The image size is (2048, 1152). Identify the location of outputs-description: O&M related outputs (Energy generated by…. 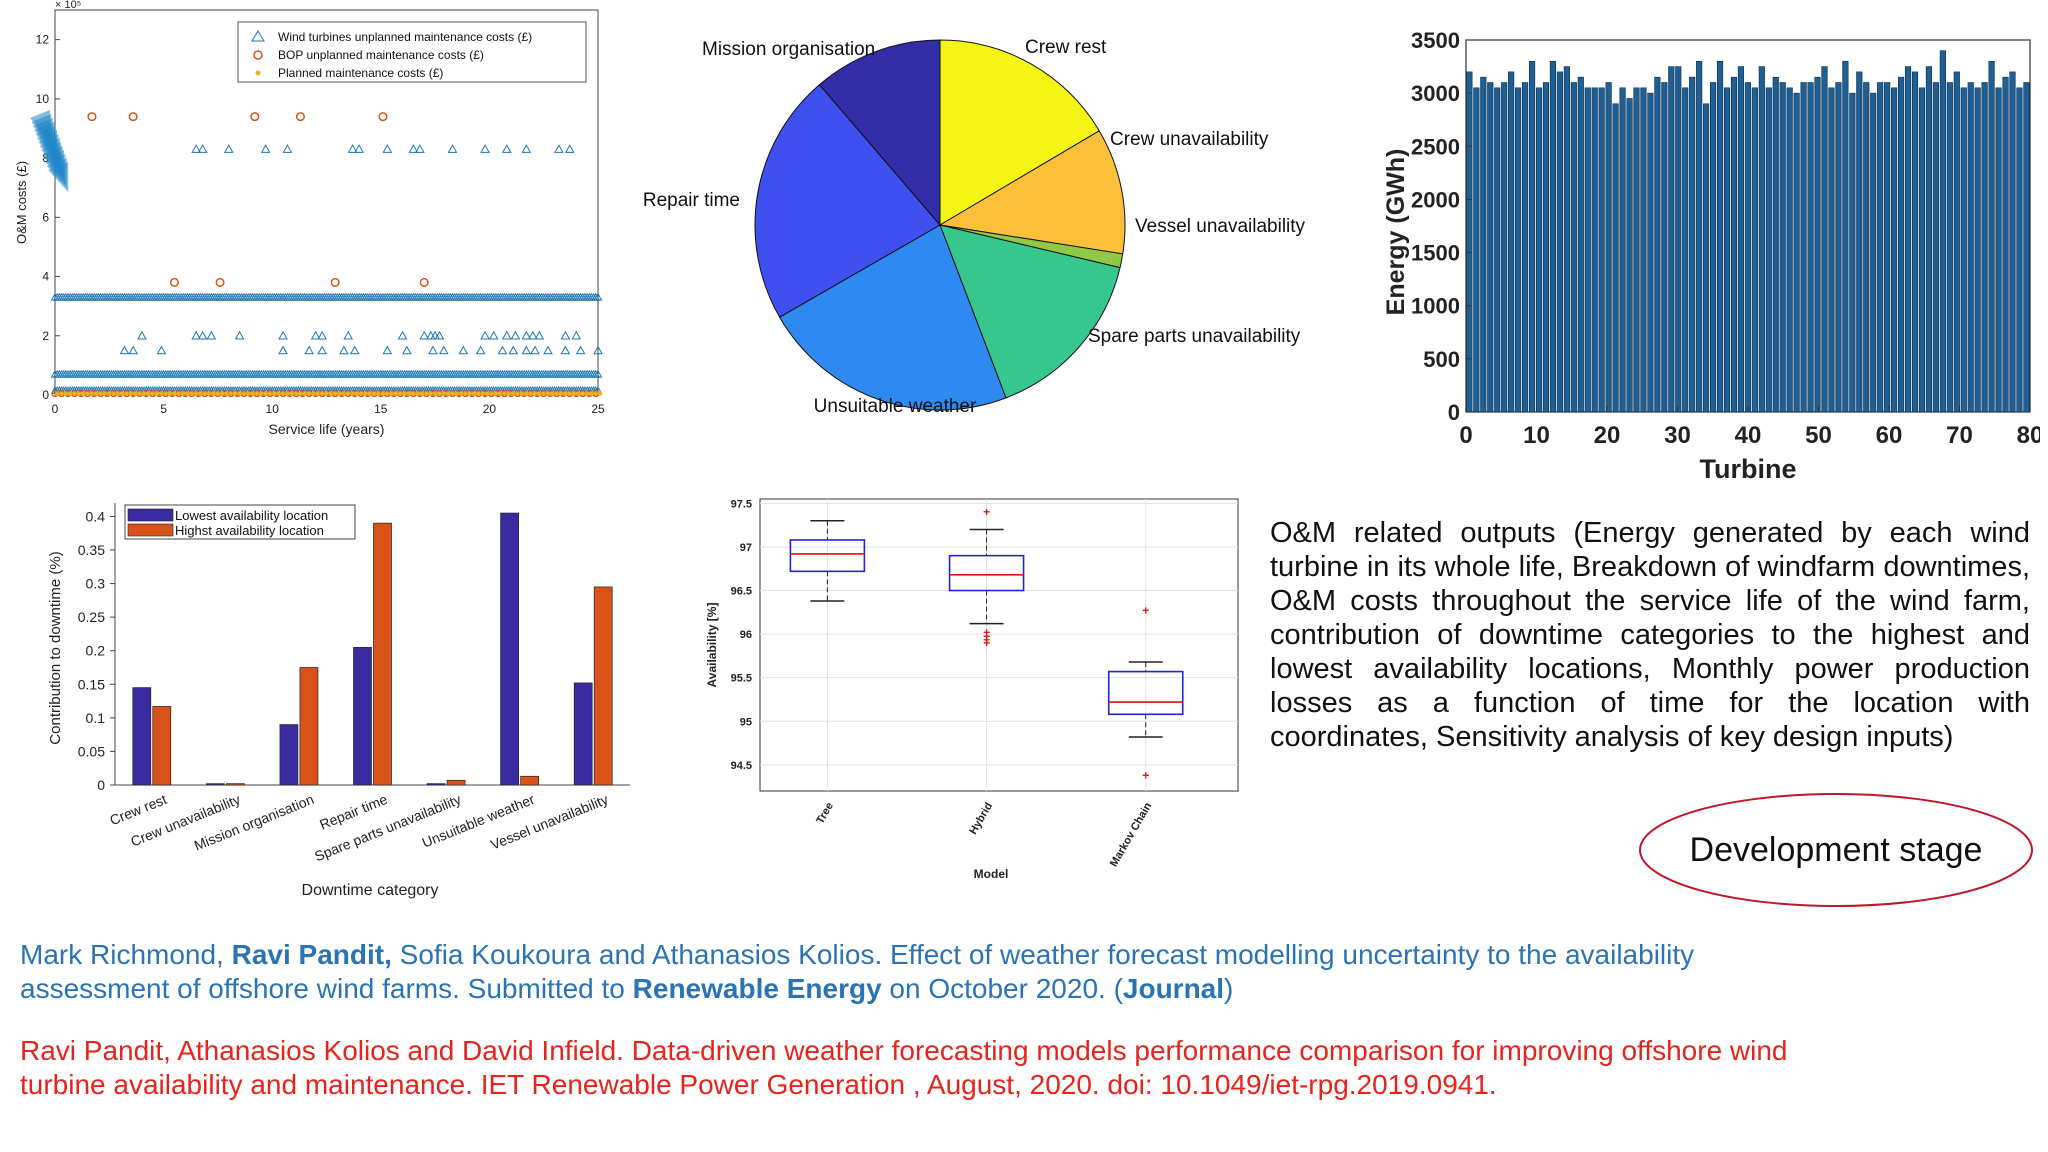
(1650, 635).